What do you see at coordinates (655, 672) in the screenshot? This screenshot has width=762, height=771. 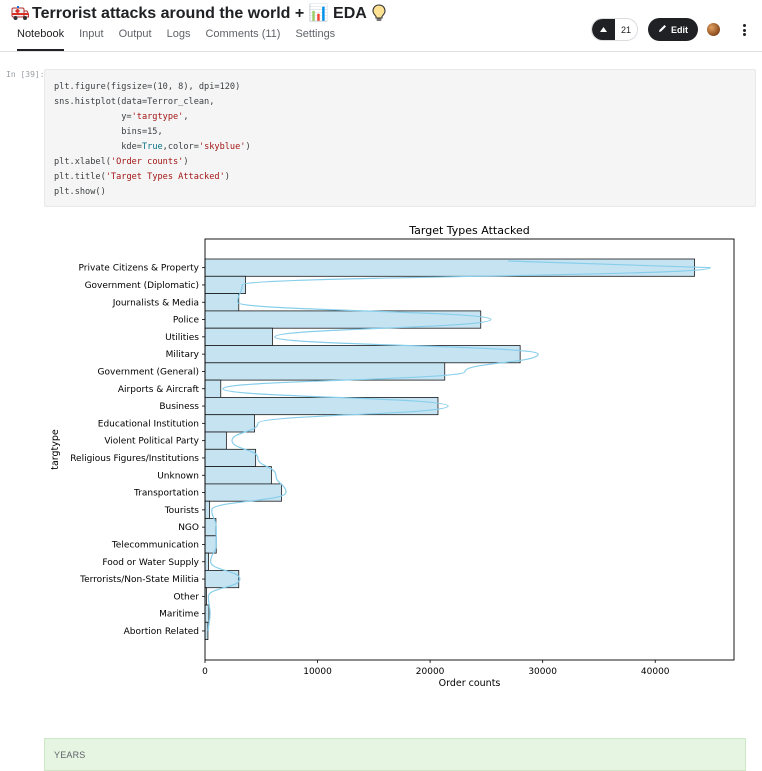 I see `x-tick-label: 40000` at bounding box center [655, 672].